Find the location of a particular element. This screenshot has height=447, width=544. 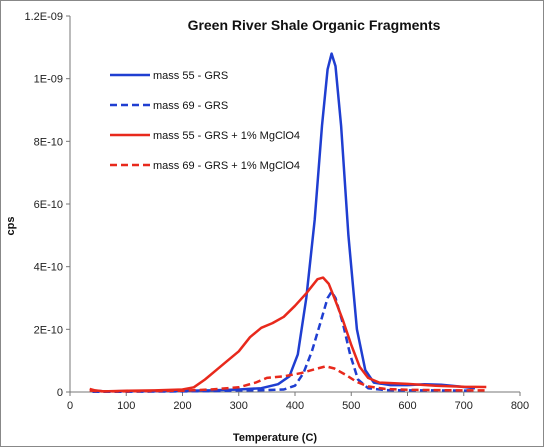

chart-title: Green River Shale Organic Fragments is located at coordinates (314, 25).